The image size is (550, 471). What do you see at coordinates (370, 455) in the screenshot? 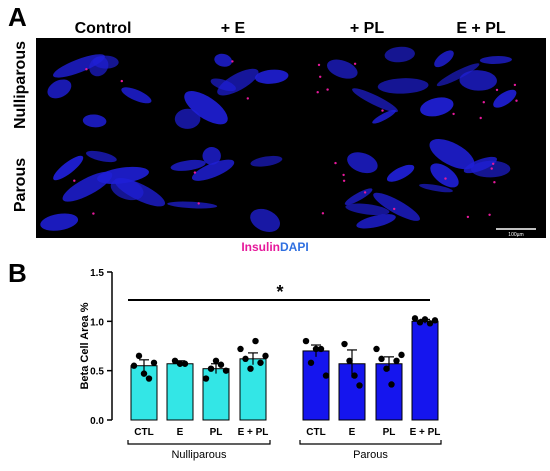
I see `group-label: Parous` at bounding box center [370, 455].